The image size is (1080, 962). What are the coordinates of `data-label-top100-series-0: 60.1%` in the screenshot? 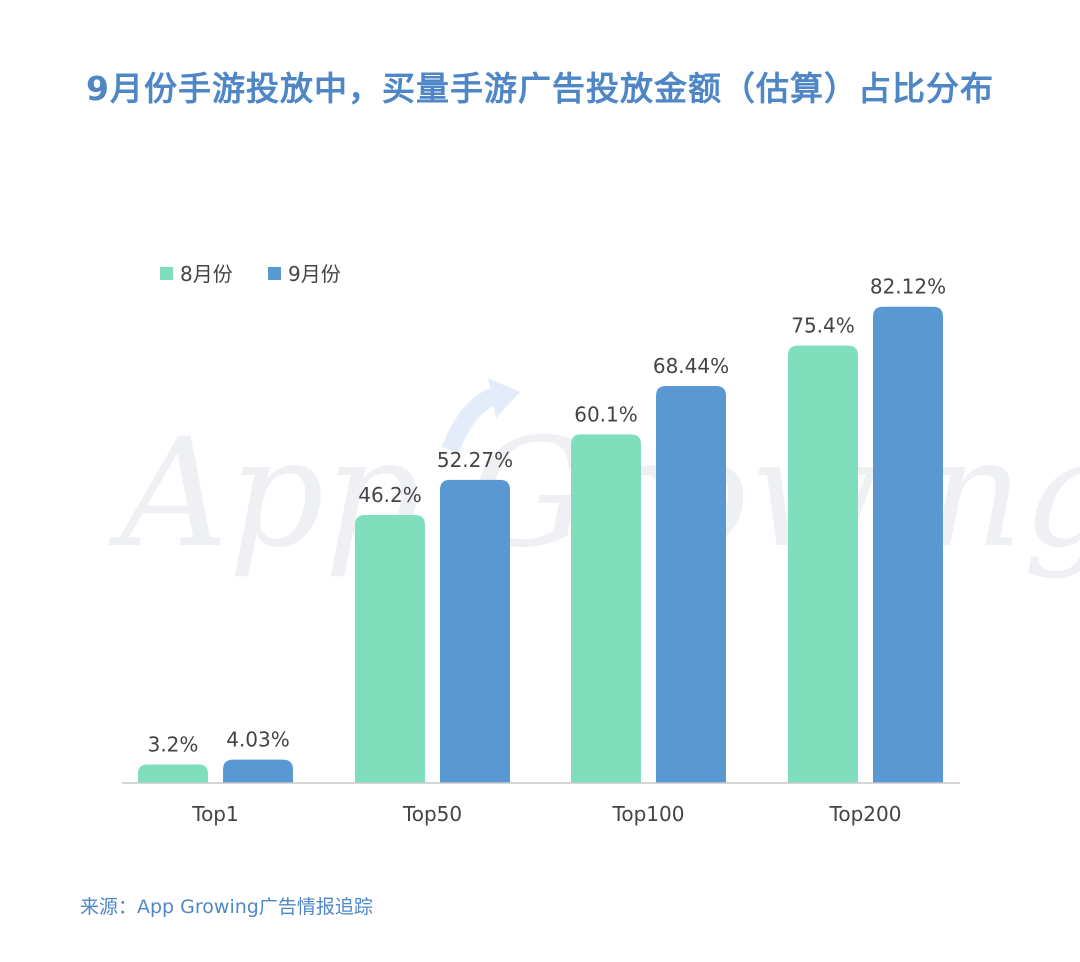 It's located at (606, 414).